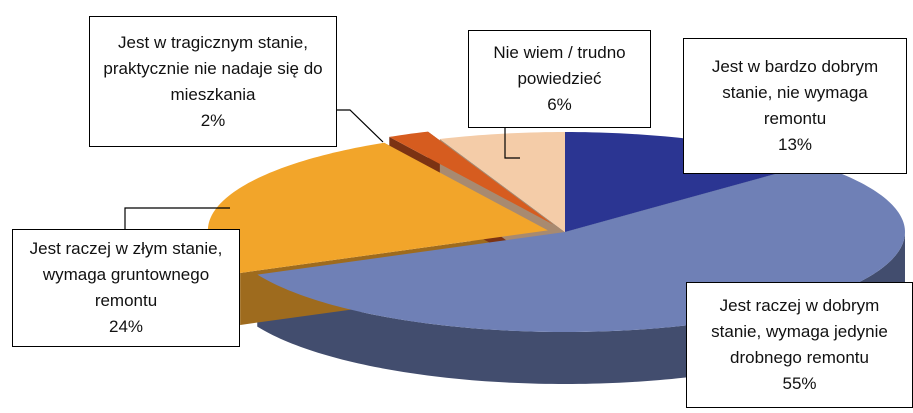 The image size is (913, 413). I want to click on category-label: Nie wiem / trudno powiedzieć, so click(559, 65).